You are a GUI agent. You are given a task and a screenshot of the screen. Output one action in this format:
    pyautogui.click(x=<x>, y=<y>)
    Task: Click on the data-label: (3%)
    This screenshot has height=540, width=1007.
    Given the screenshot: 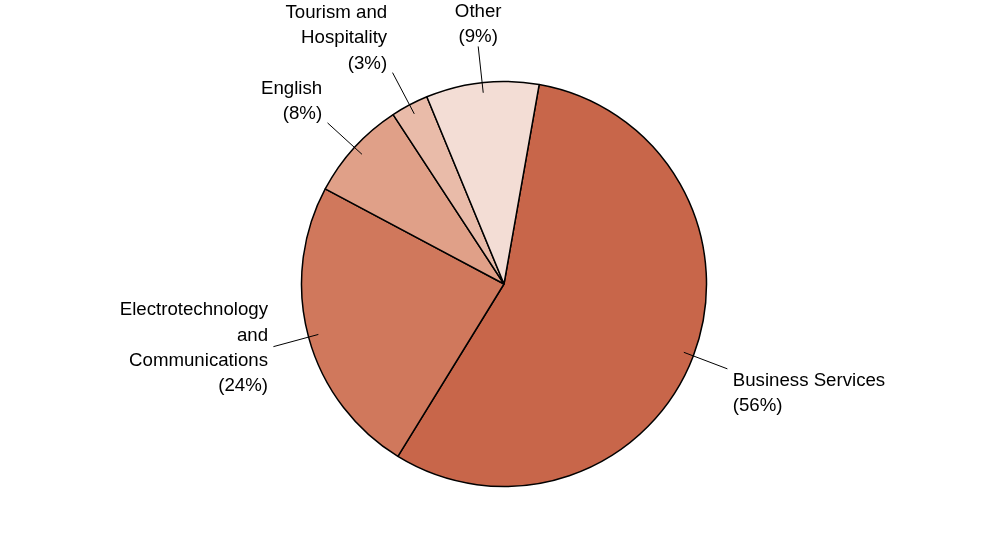 What is the action you would take?
    pyautogui.click(x=367, y=62)
    